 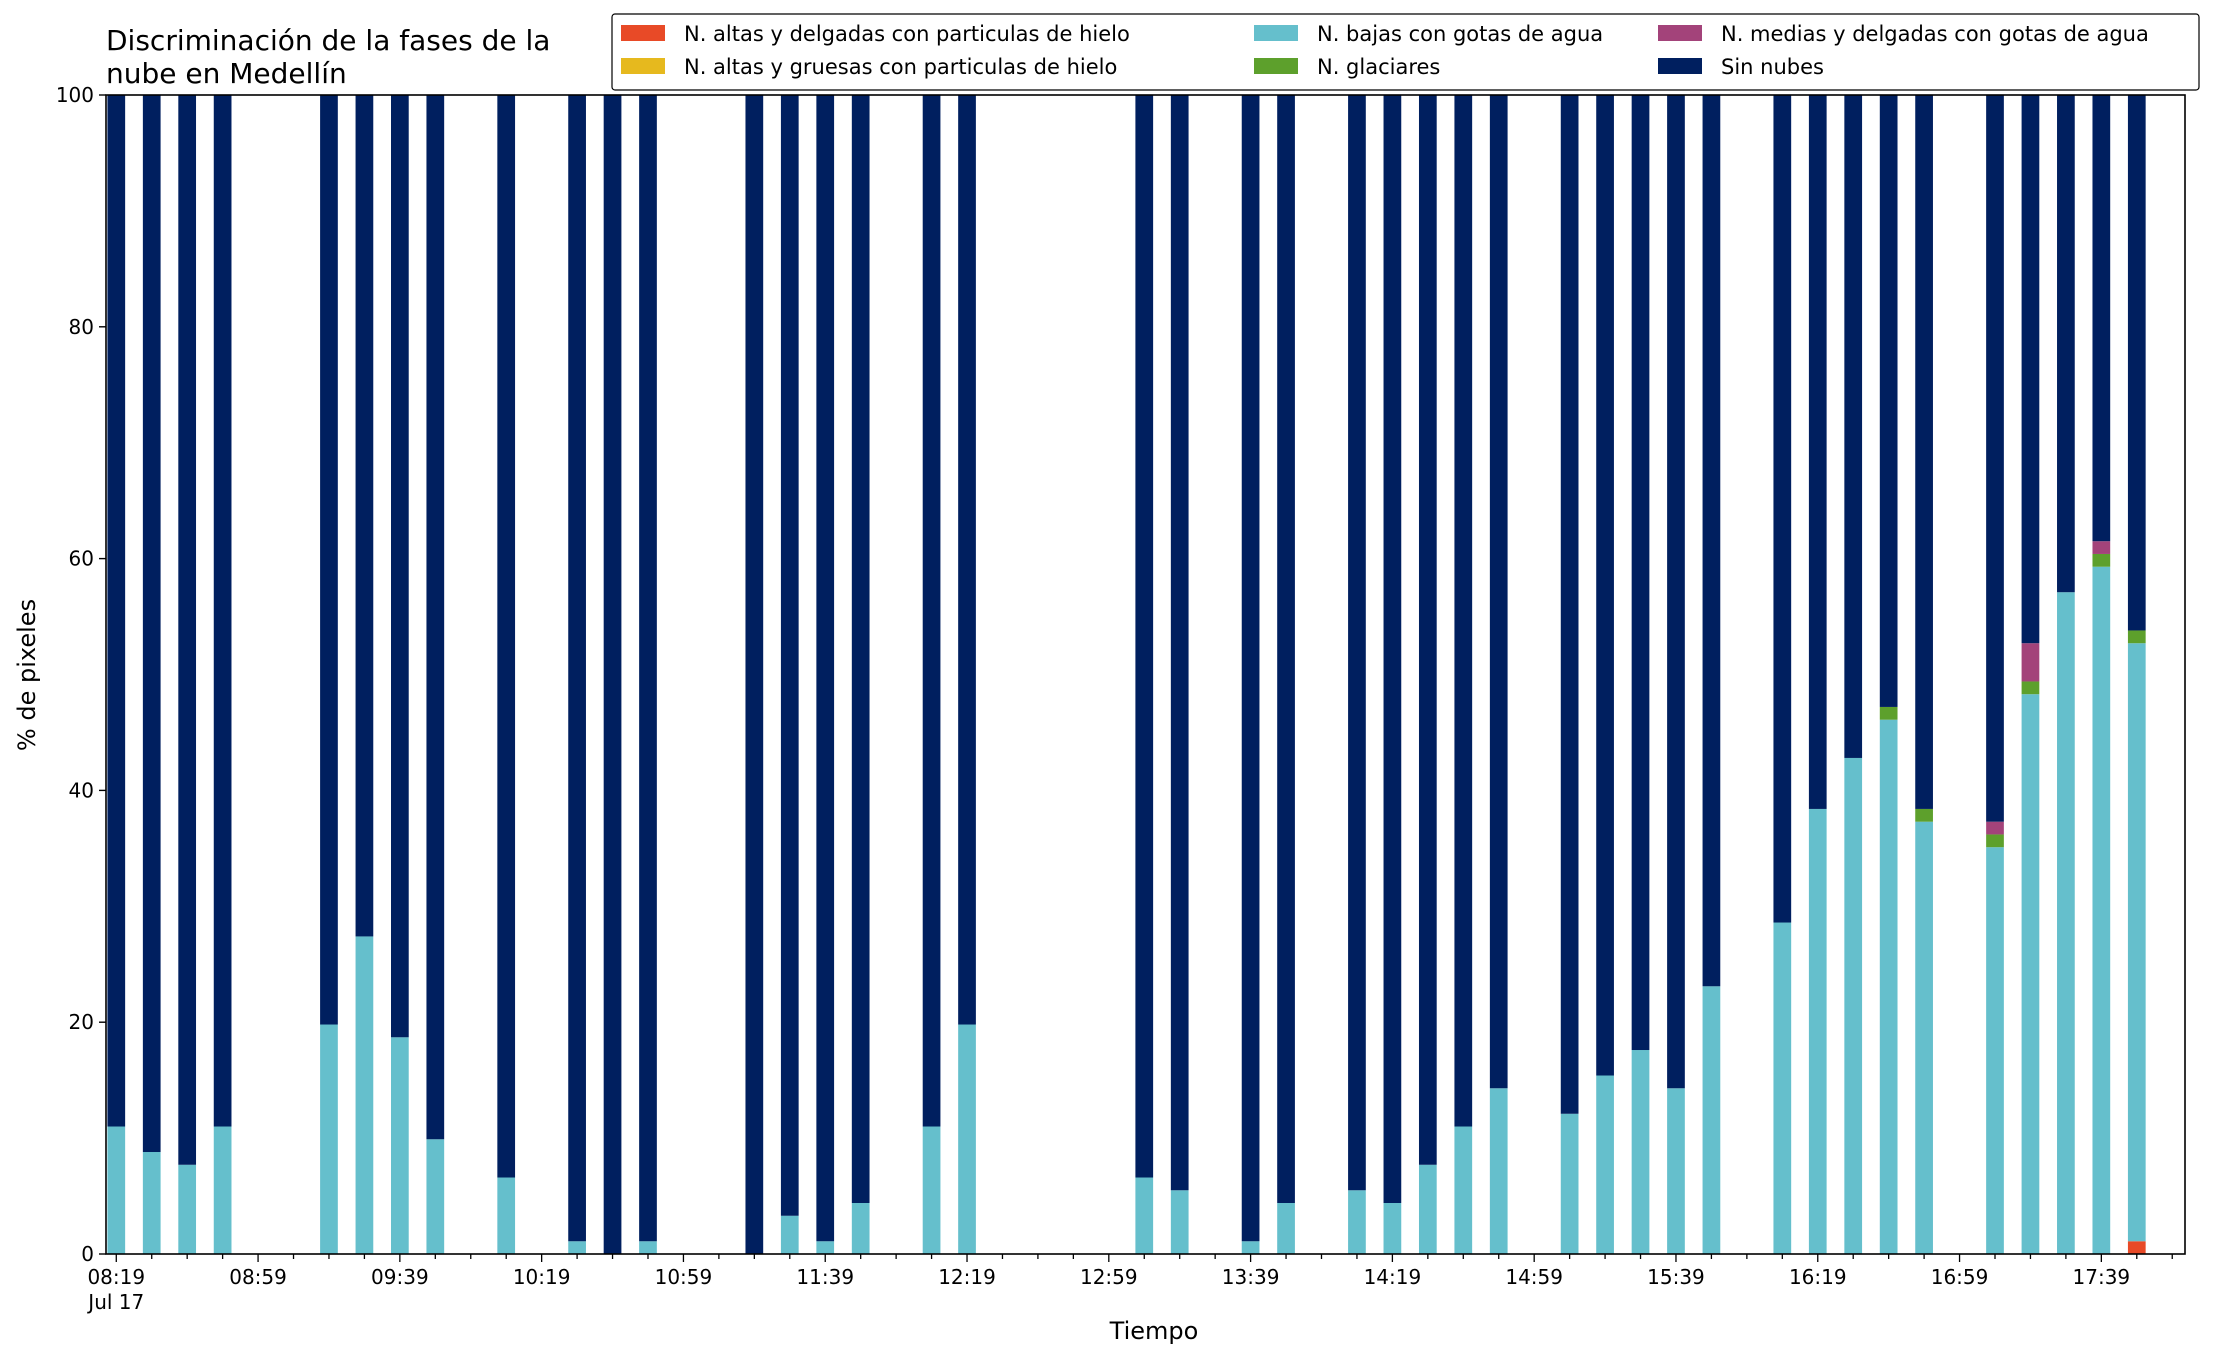 What do you see at coordinates (400, 1277) in the screenshot?
I see `x-tick-label: 09:39` at bounding box center [400, 1277].